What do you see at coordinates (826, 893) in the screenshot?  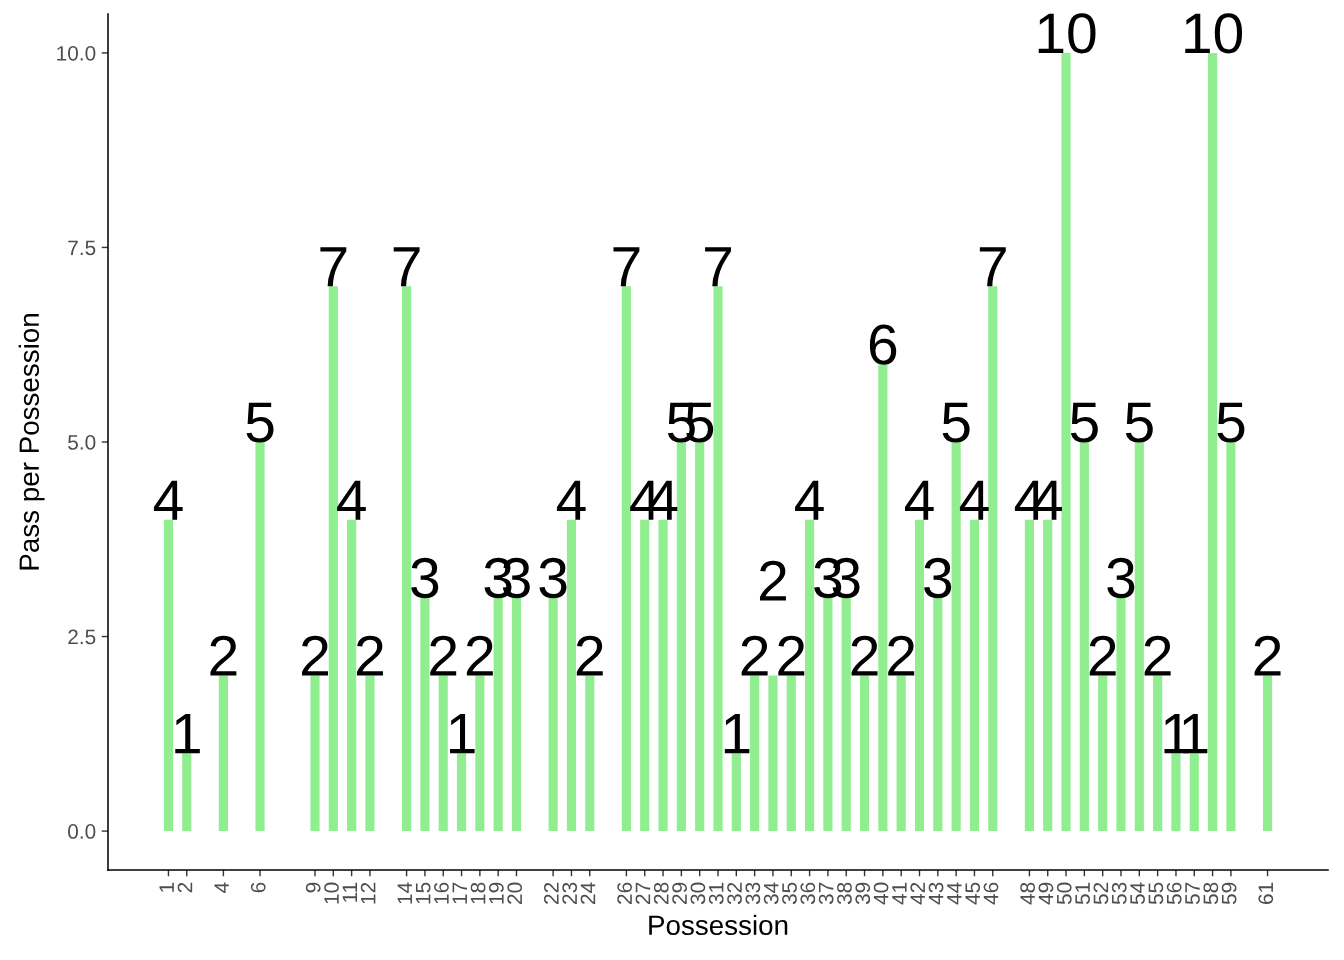 I see `x-tick-label: 37` at bounding box center [826, 893].